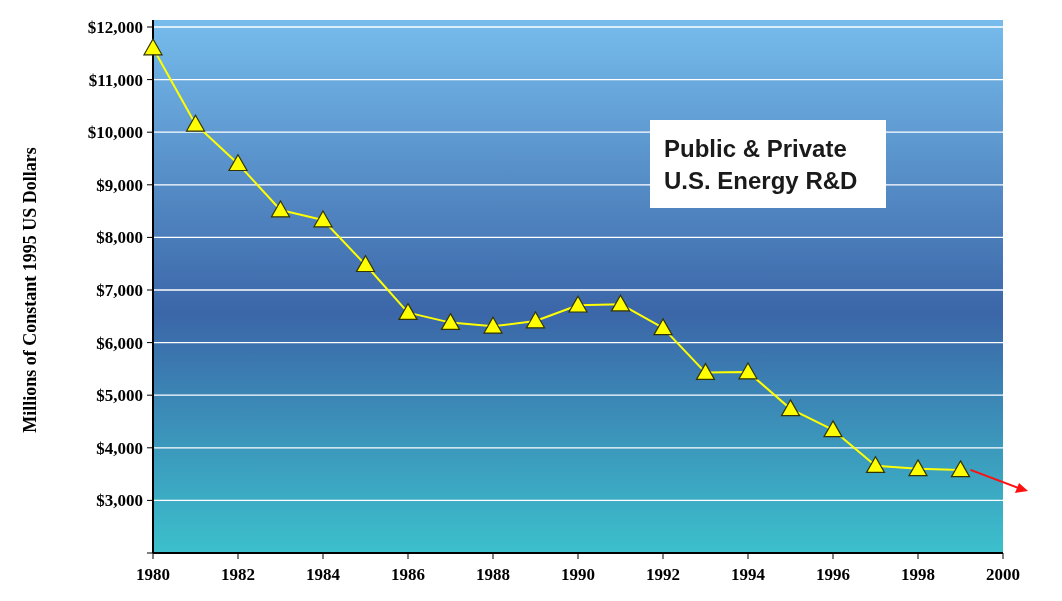 The width and height of the screenshot is (1062, 601). Describe the element at coordinates (119, 290) in the screenshot. I see `y-tick-label: $7,000` at that location.